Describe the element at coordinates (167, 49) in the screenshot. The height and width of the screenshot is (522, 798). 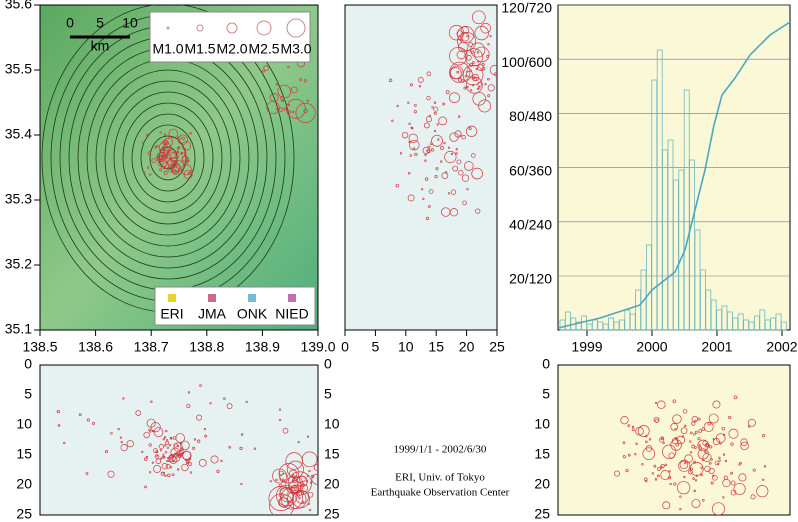
I see `magnitude-label: M1.0` at that location.